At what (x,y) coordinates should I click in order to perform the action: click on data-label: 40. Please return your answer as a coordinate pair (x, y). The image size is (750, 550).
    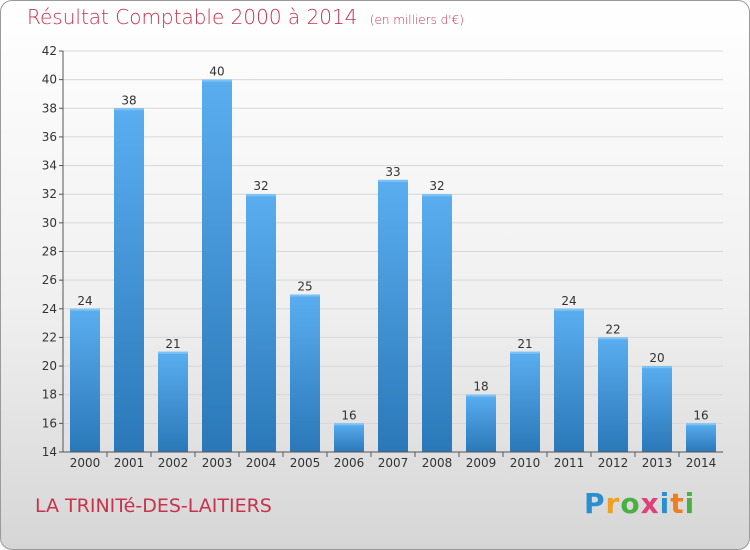
    Looking at the image, I should click on (216, 72).